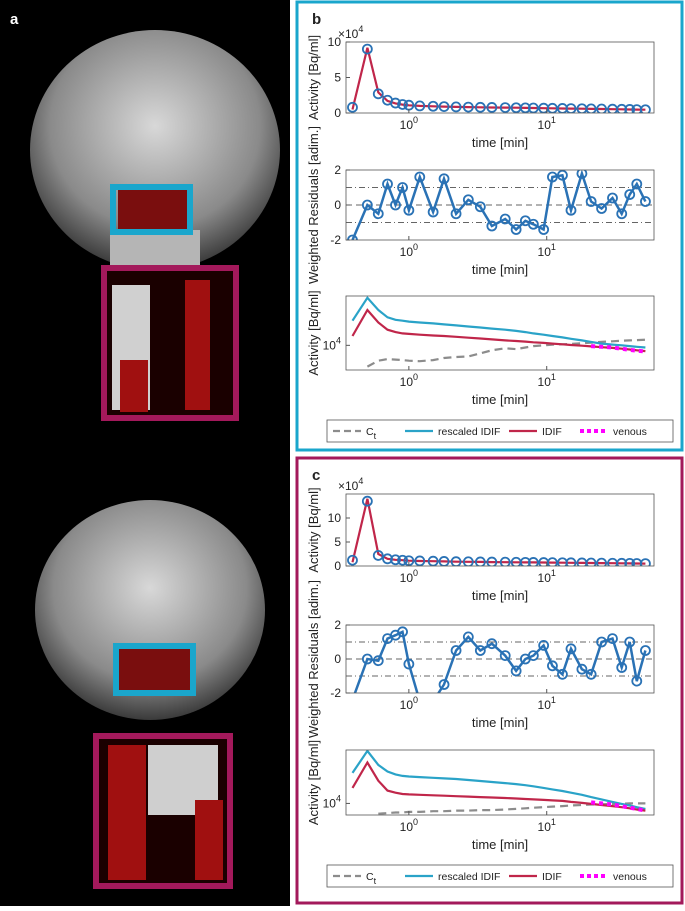 Image resolution: width=685 pixels, height=911 pixels. I want to click on skull-bottom, so click(150, 694).